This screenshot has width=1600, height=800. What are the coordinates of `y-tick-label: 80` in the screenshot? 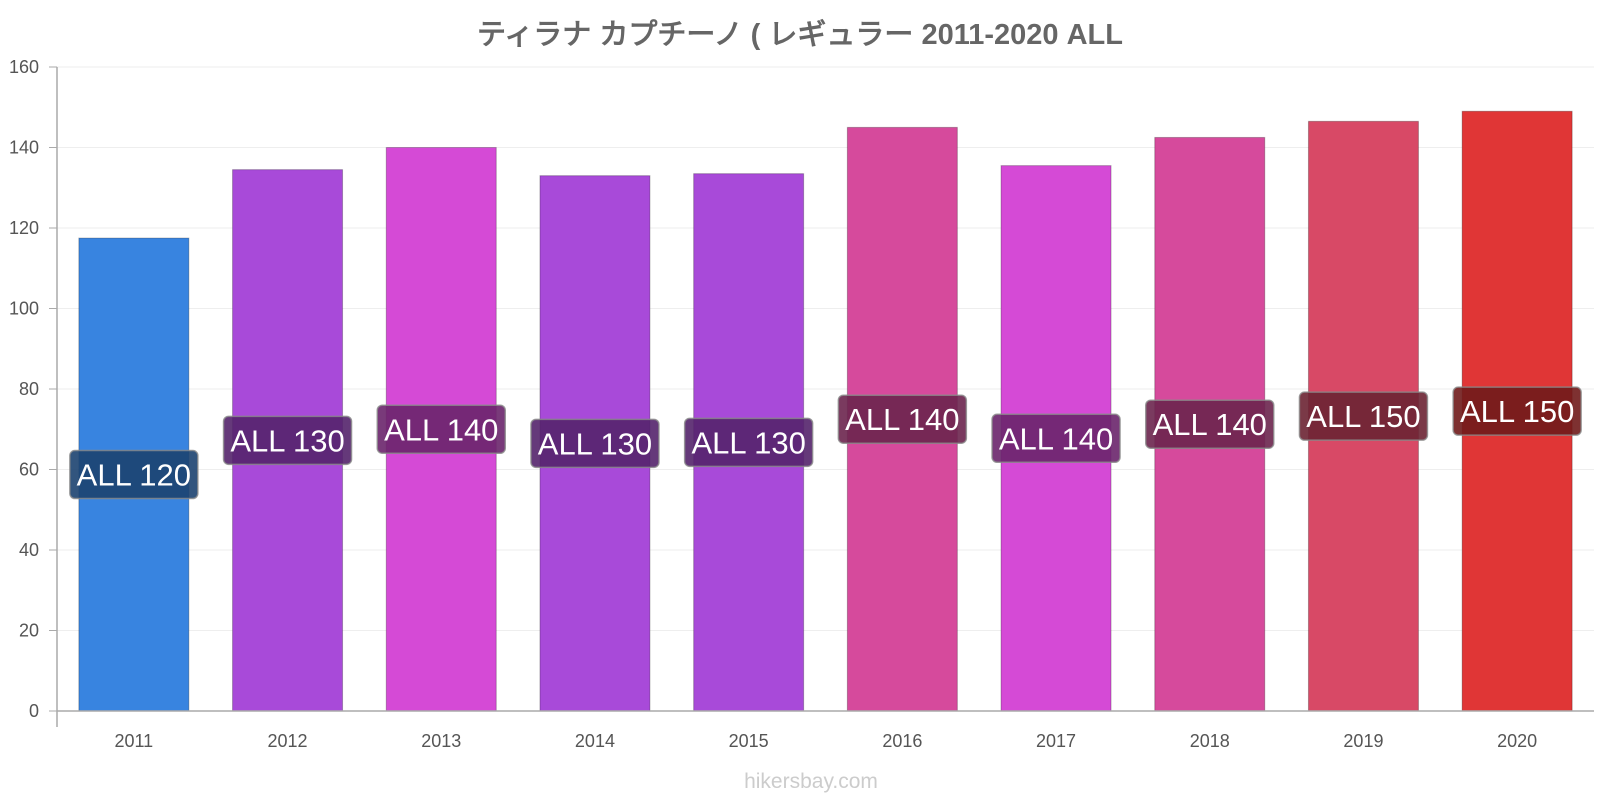 It's located at (29, 389).